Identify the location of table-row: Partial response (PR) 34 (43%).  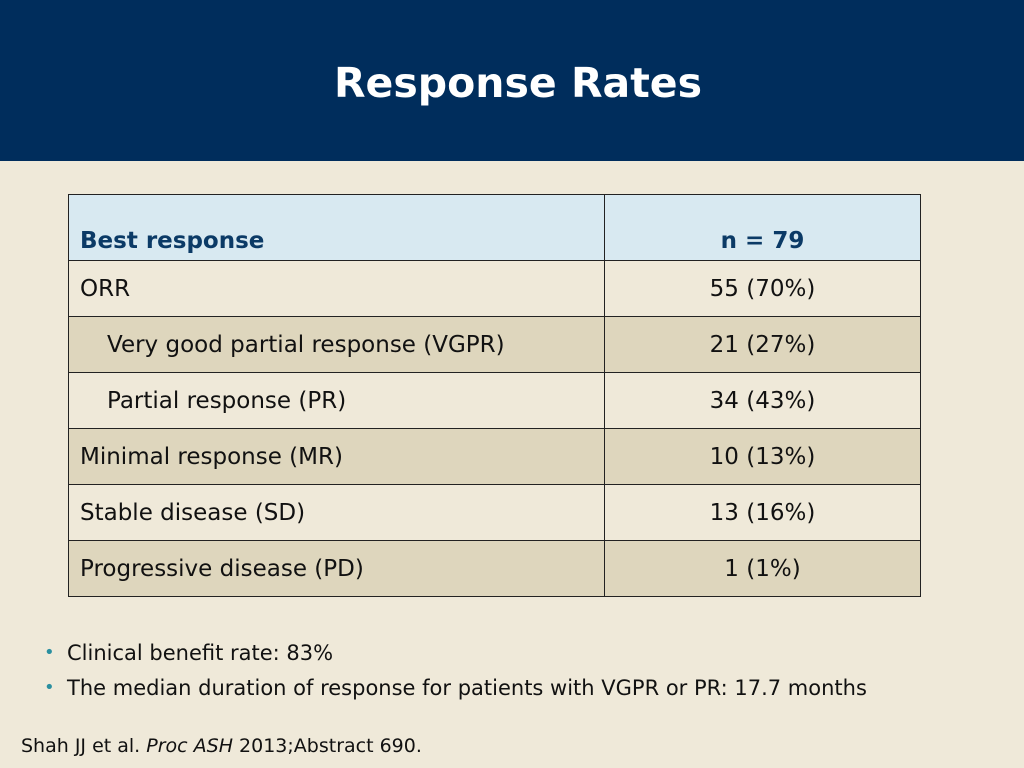
(494, 400).